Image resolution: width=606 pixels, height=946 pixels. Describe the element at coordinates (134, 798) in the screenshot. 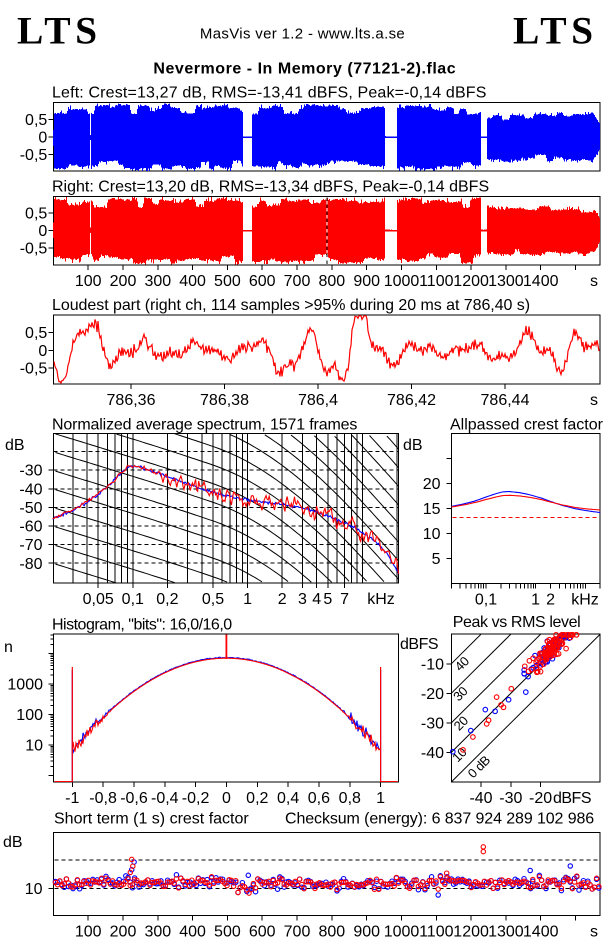

I see `svg-text: -0,6` at that location.